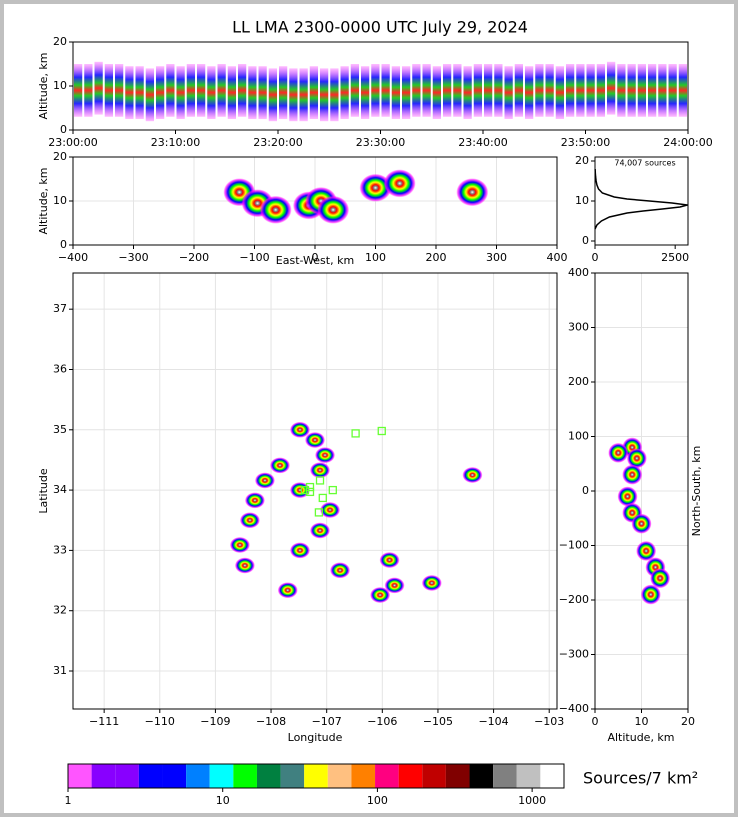 The image size is (738, 817). What do you see at coordinates (438, 721) in the screenshot?
I see `x-tick-label: −105` at bounding box center [438, 721].